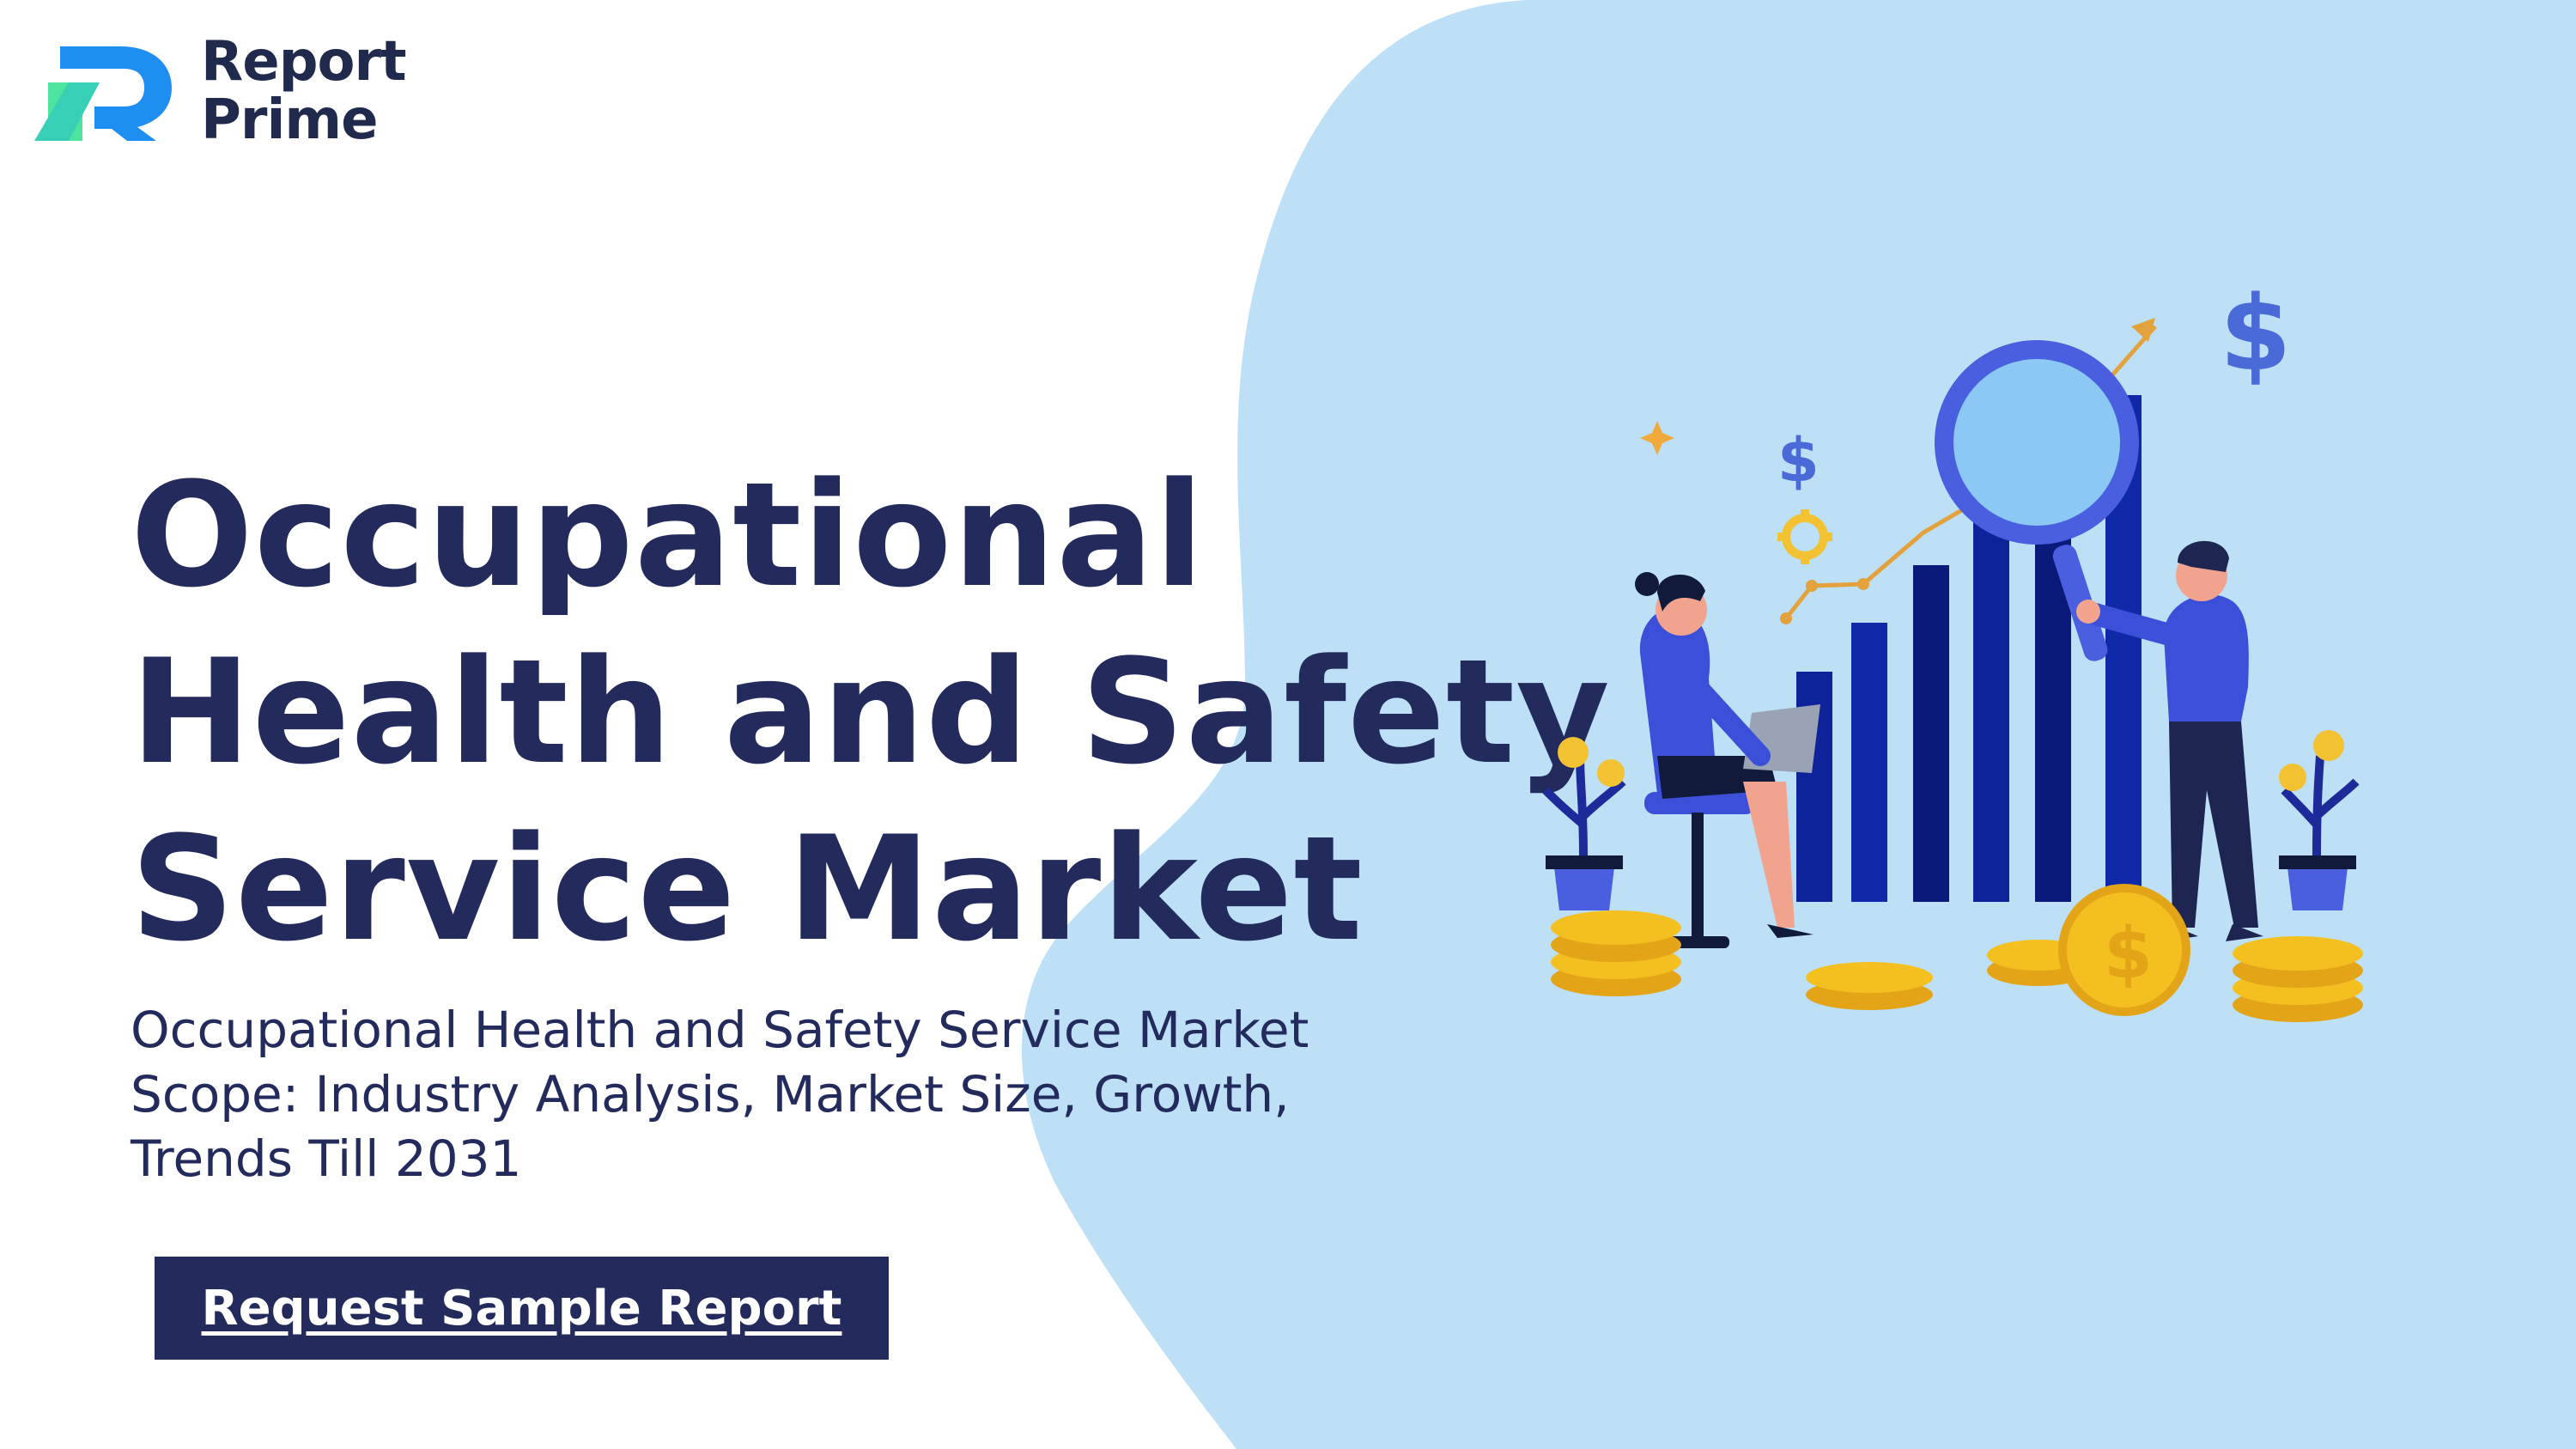 The width and height of the screenshot is (2576, 1449). I want to click on logo-line-2: Prime, so click(290, 120).